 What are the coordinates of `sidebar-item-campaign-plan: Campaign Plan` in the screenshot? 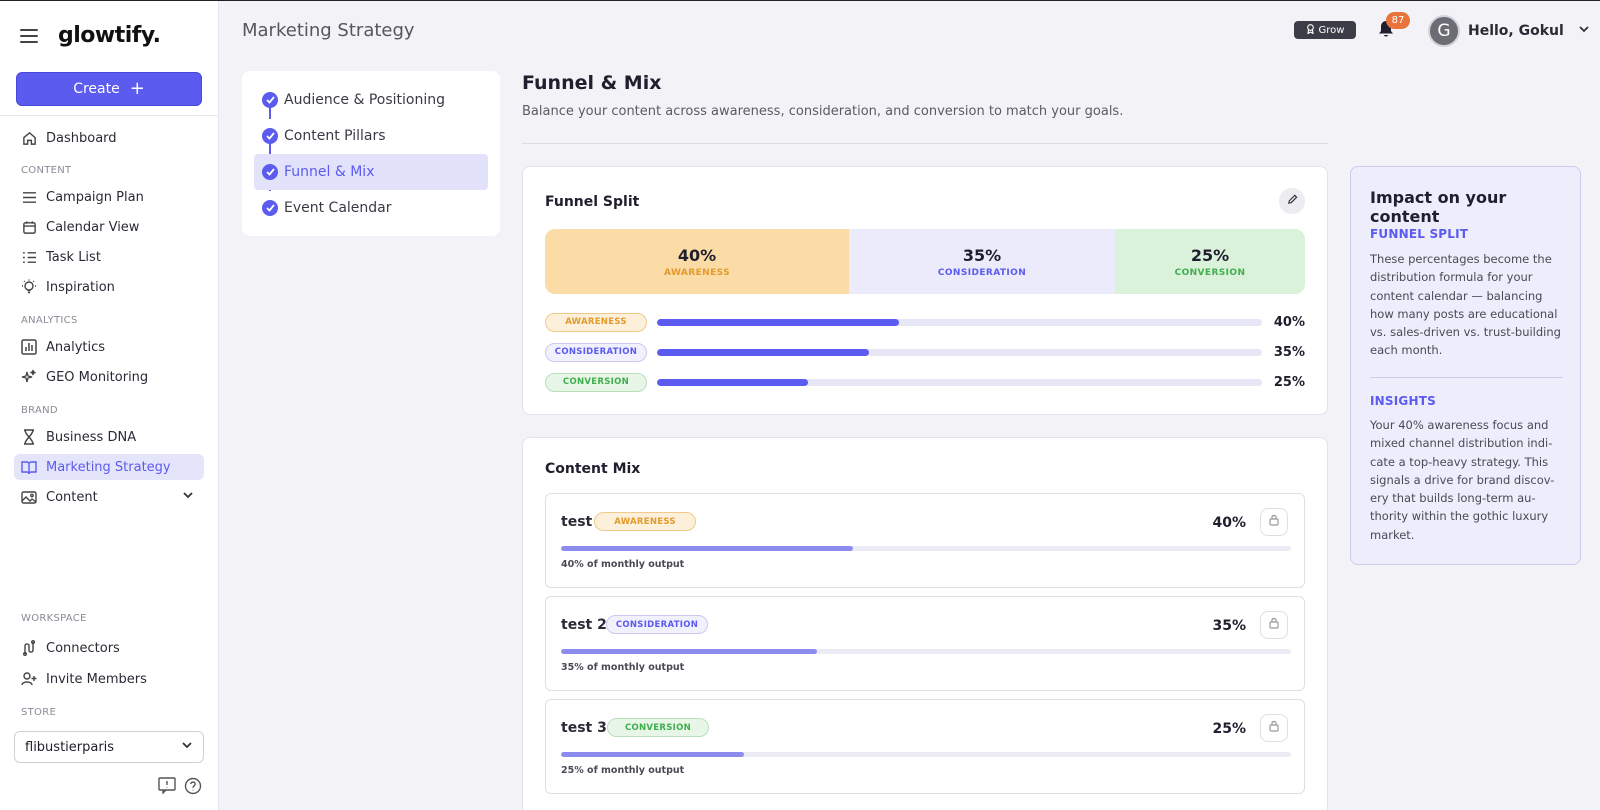 It's located at (109, 197).